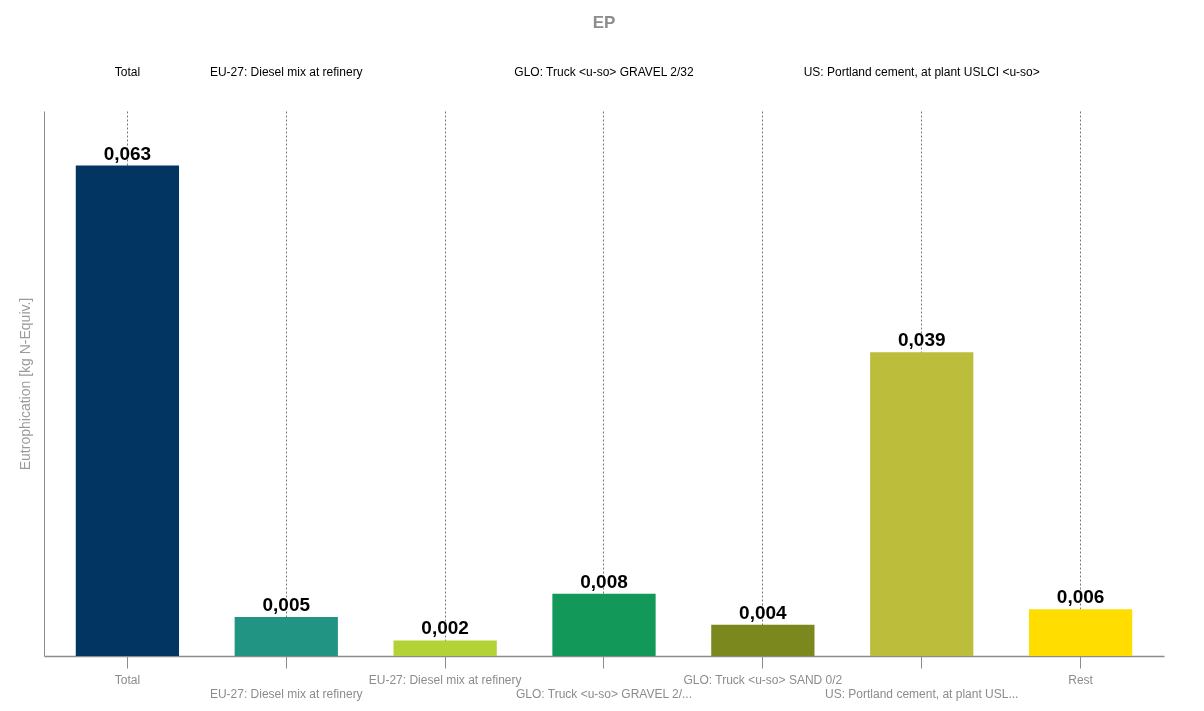 The width and height of the screenshot is (1204, 711). I want to click on x-tick-label: GLO: Truck <u-so> SAND 0/2, so click(763, 679).